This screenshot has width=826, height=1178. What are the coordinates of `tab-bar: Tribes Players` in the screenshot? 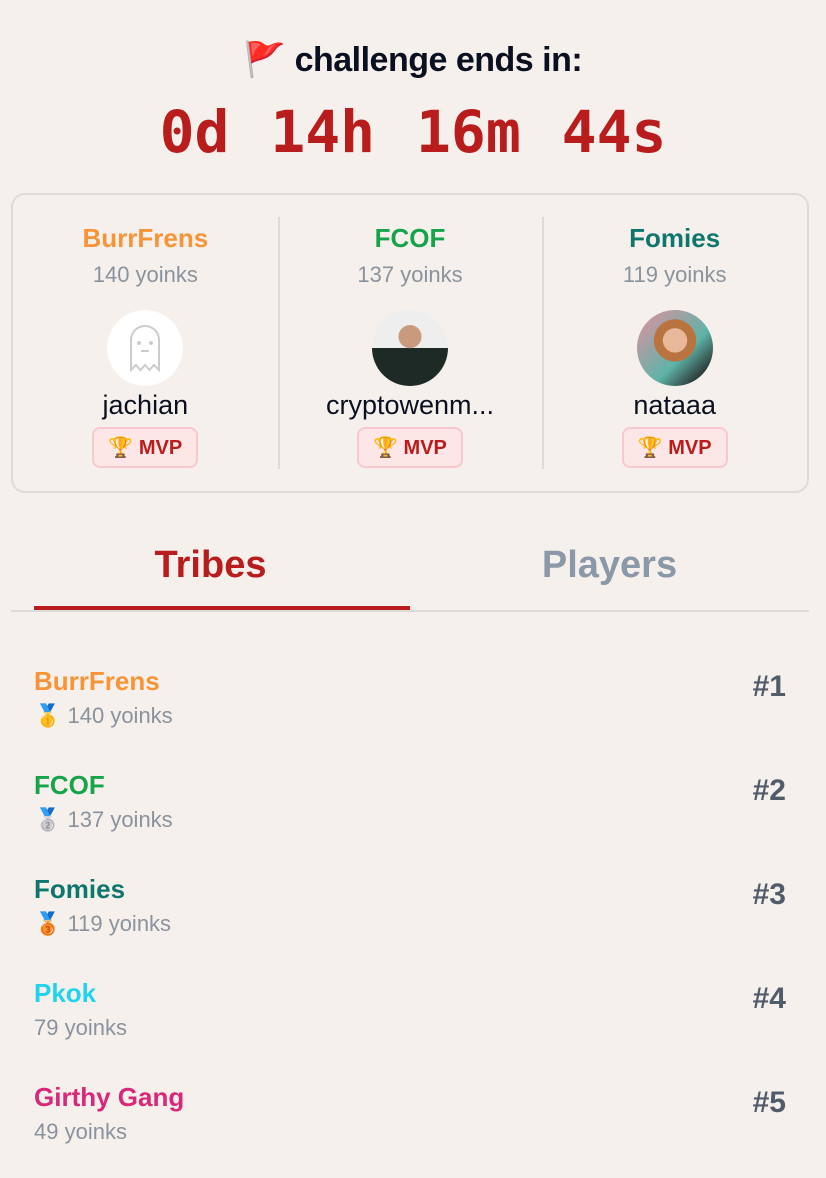 It's located at (410, 576).